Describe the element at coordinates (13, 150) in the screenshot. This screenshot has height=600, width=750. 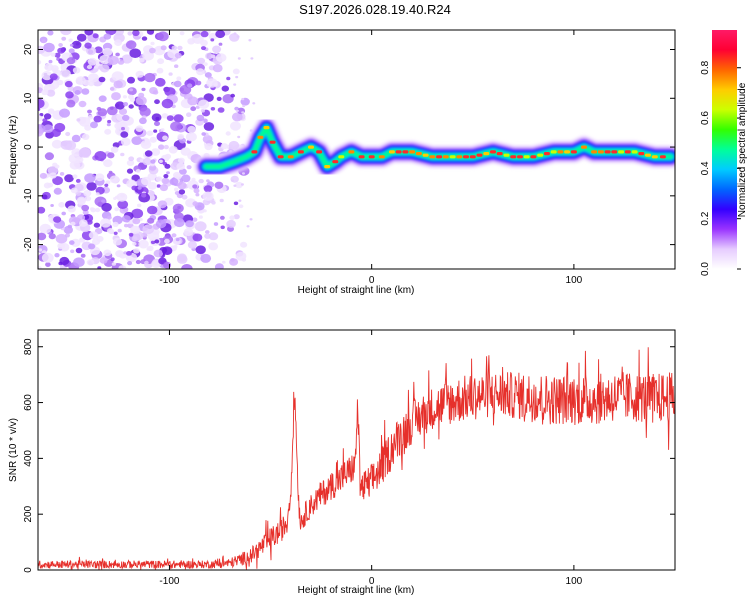
I see `spectrogram-y-axis-label: Frequency (Hz)` at that location.